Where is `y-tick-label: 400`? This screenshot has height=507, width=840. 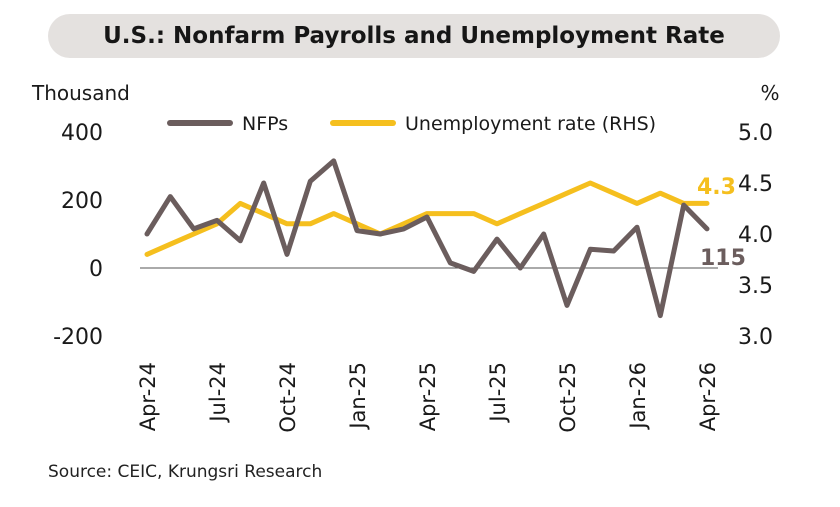 y-tick-label: 400 is located at coordinates (82, 133).